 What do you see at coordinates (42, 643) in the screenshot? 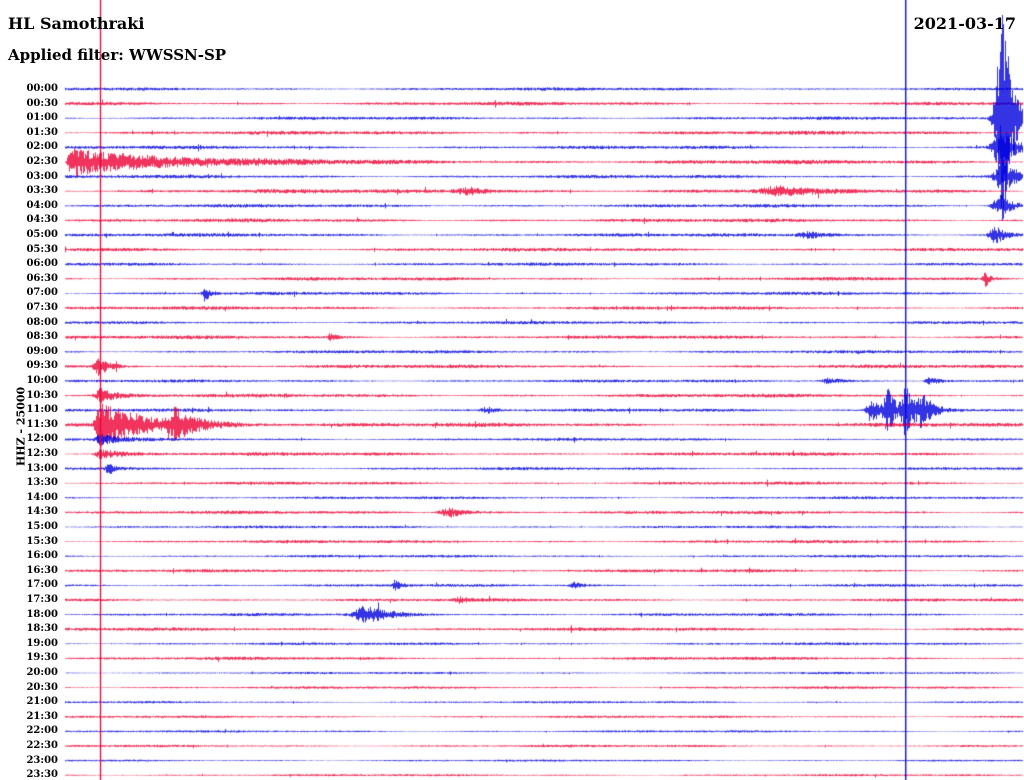
I see `time-label: 19:00` at bounding box center [42, 643].